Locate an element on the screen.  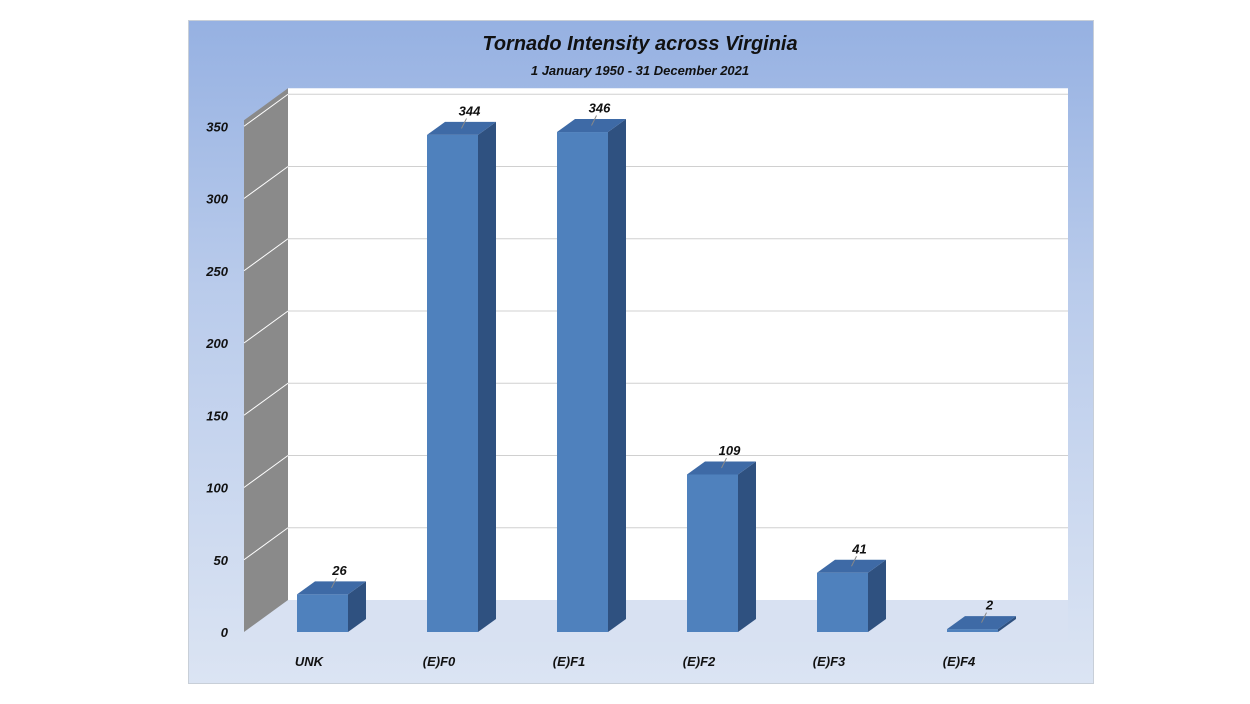
data-label: 2 is located at coordinates (989, 605).